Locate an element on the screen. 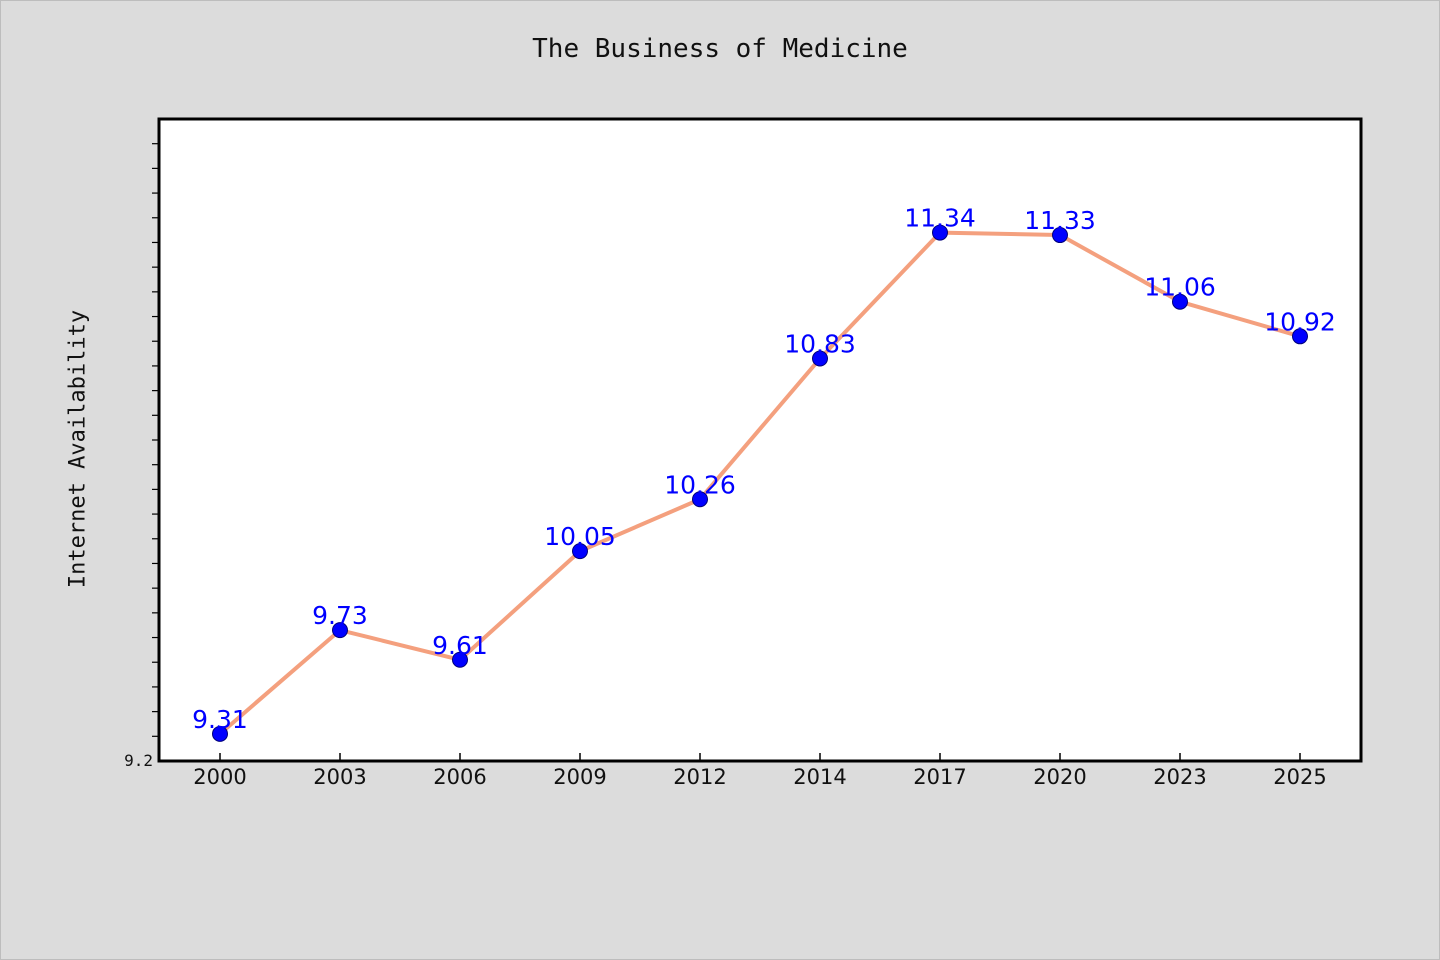 This screenshot has height=960, width=1440. data-label: 10.05 is located at coordinates (580, 536).